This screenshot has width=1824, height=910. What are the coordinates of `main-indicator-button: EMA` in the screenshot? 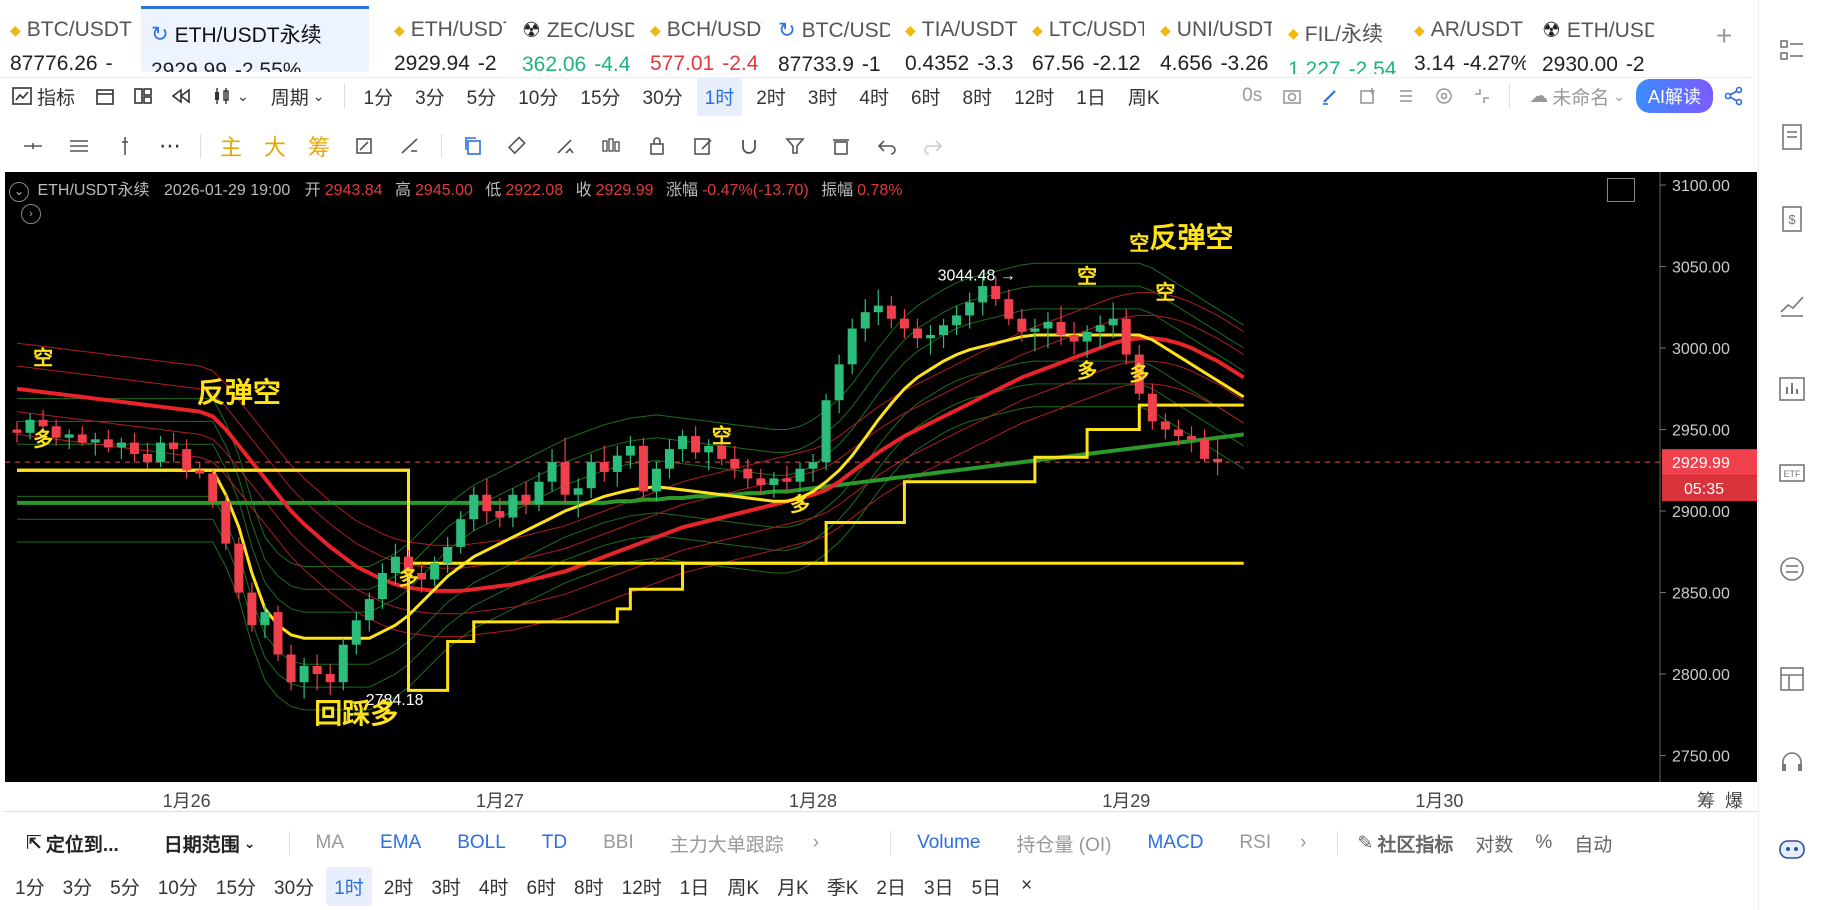 It's located at (401, 842).